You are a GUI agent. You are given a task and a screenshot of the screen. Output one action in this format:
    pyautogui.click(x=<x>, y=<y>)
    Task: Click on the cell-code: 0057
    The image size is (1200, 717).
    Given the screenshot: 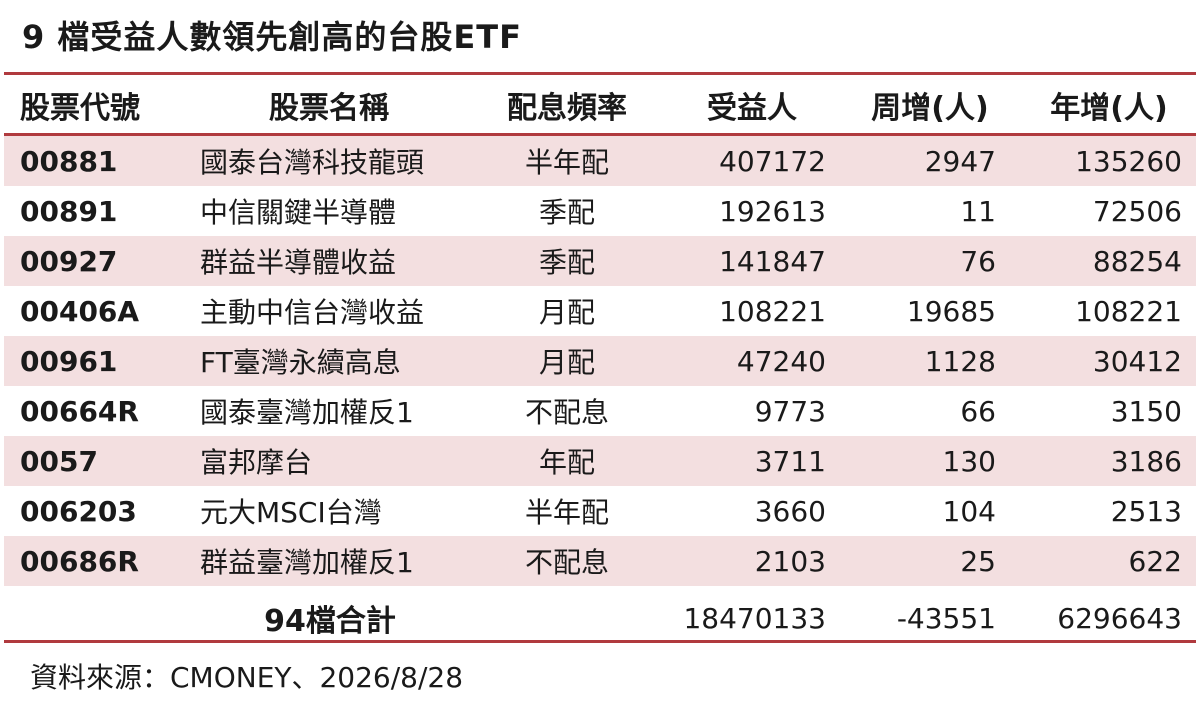 What is the action you would take?
    pyautogui.click(x=59, y=461)
    